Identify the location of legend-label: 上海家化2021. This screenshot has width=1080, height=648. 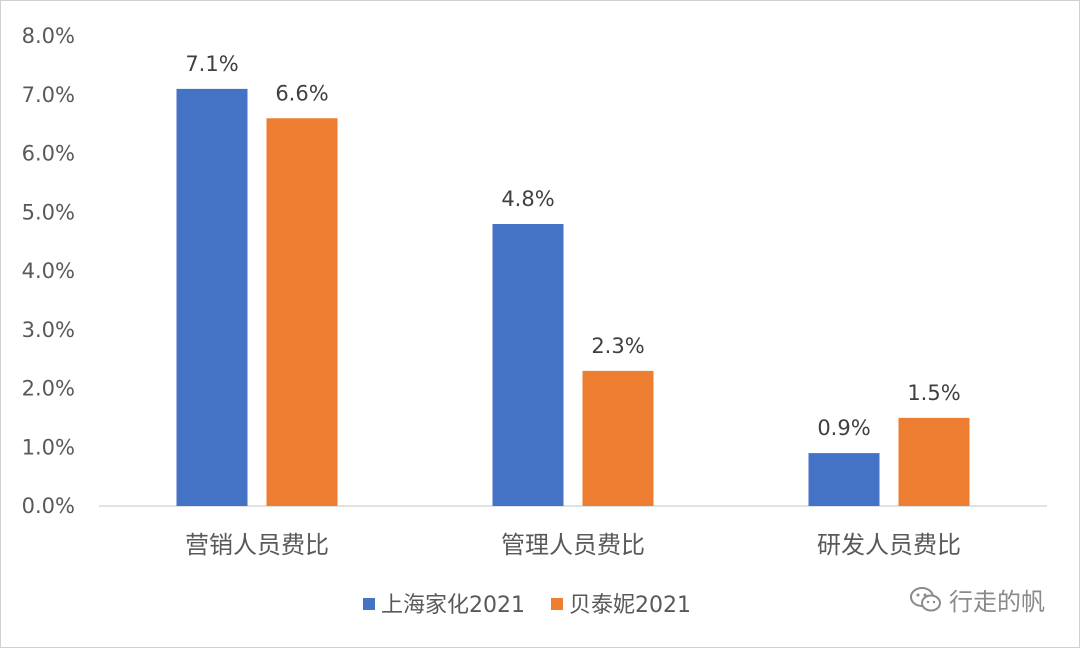
(453, 605).